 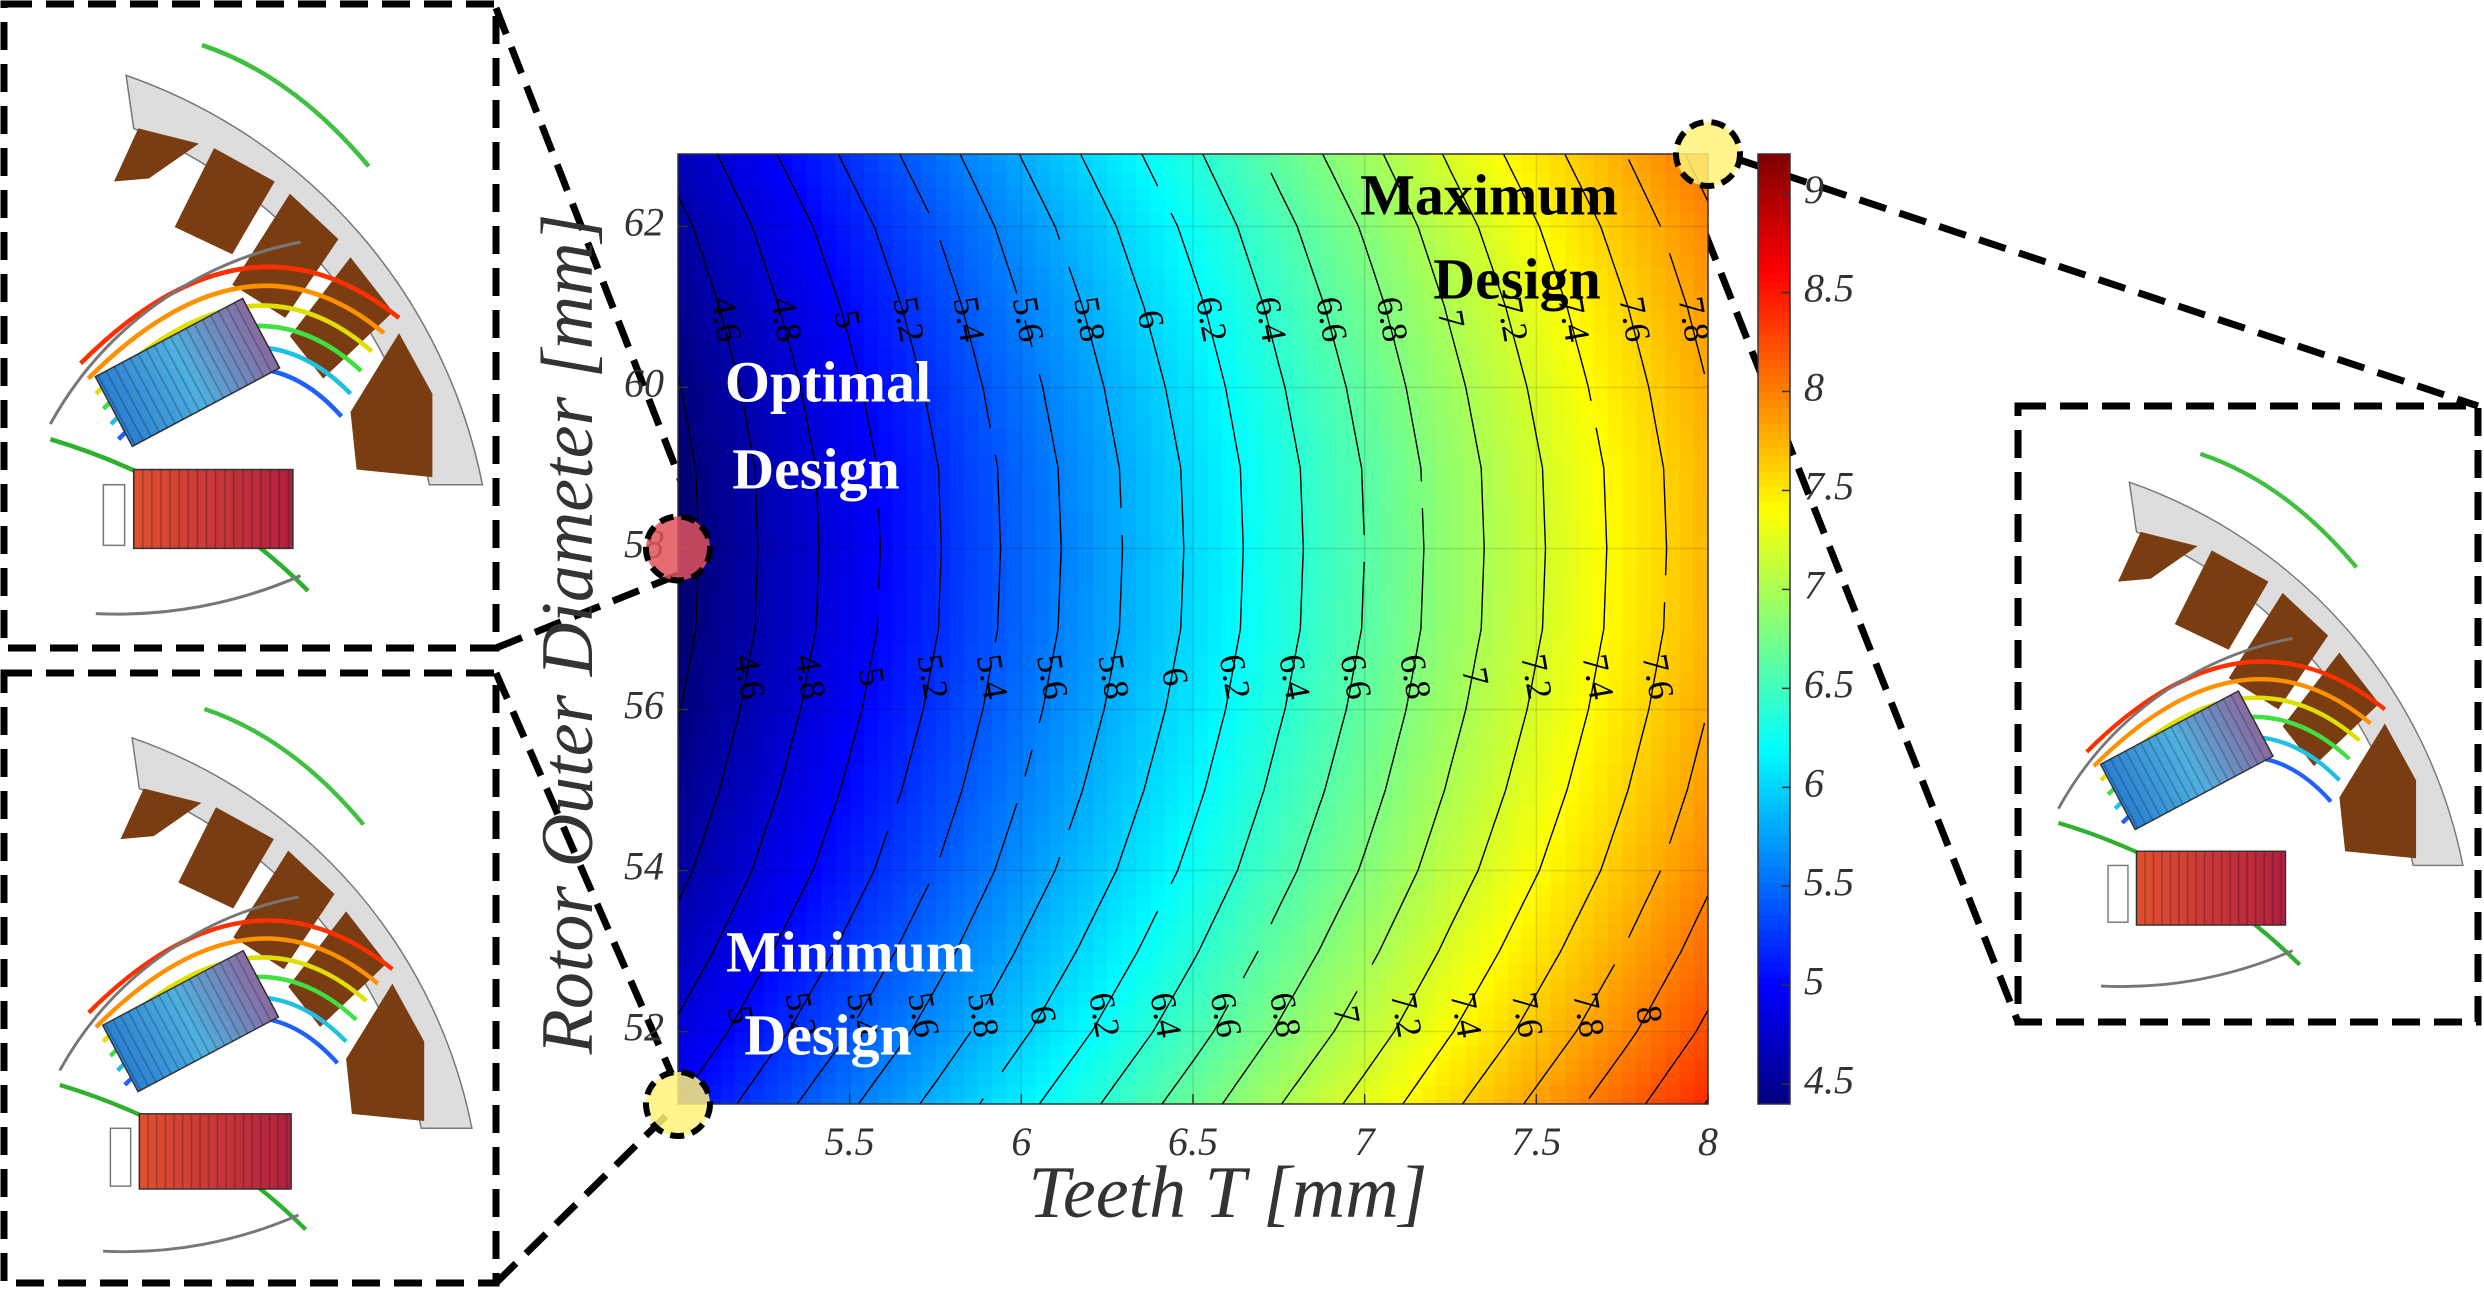 I want to click on inset-motor, so click(x=266, y=980).